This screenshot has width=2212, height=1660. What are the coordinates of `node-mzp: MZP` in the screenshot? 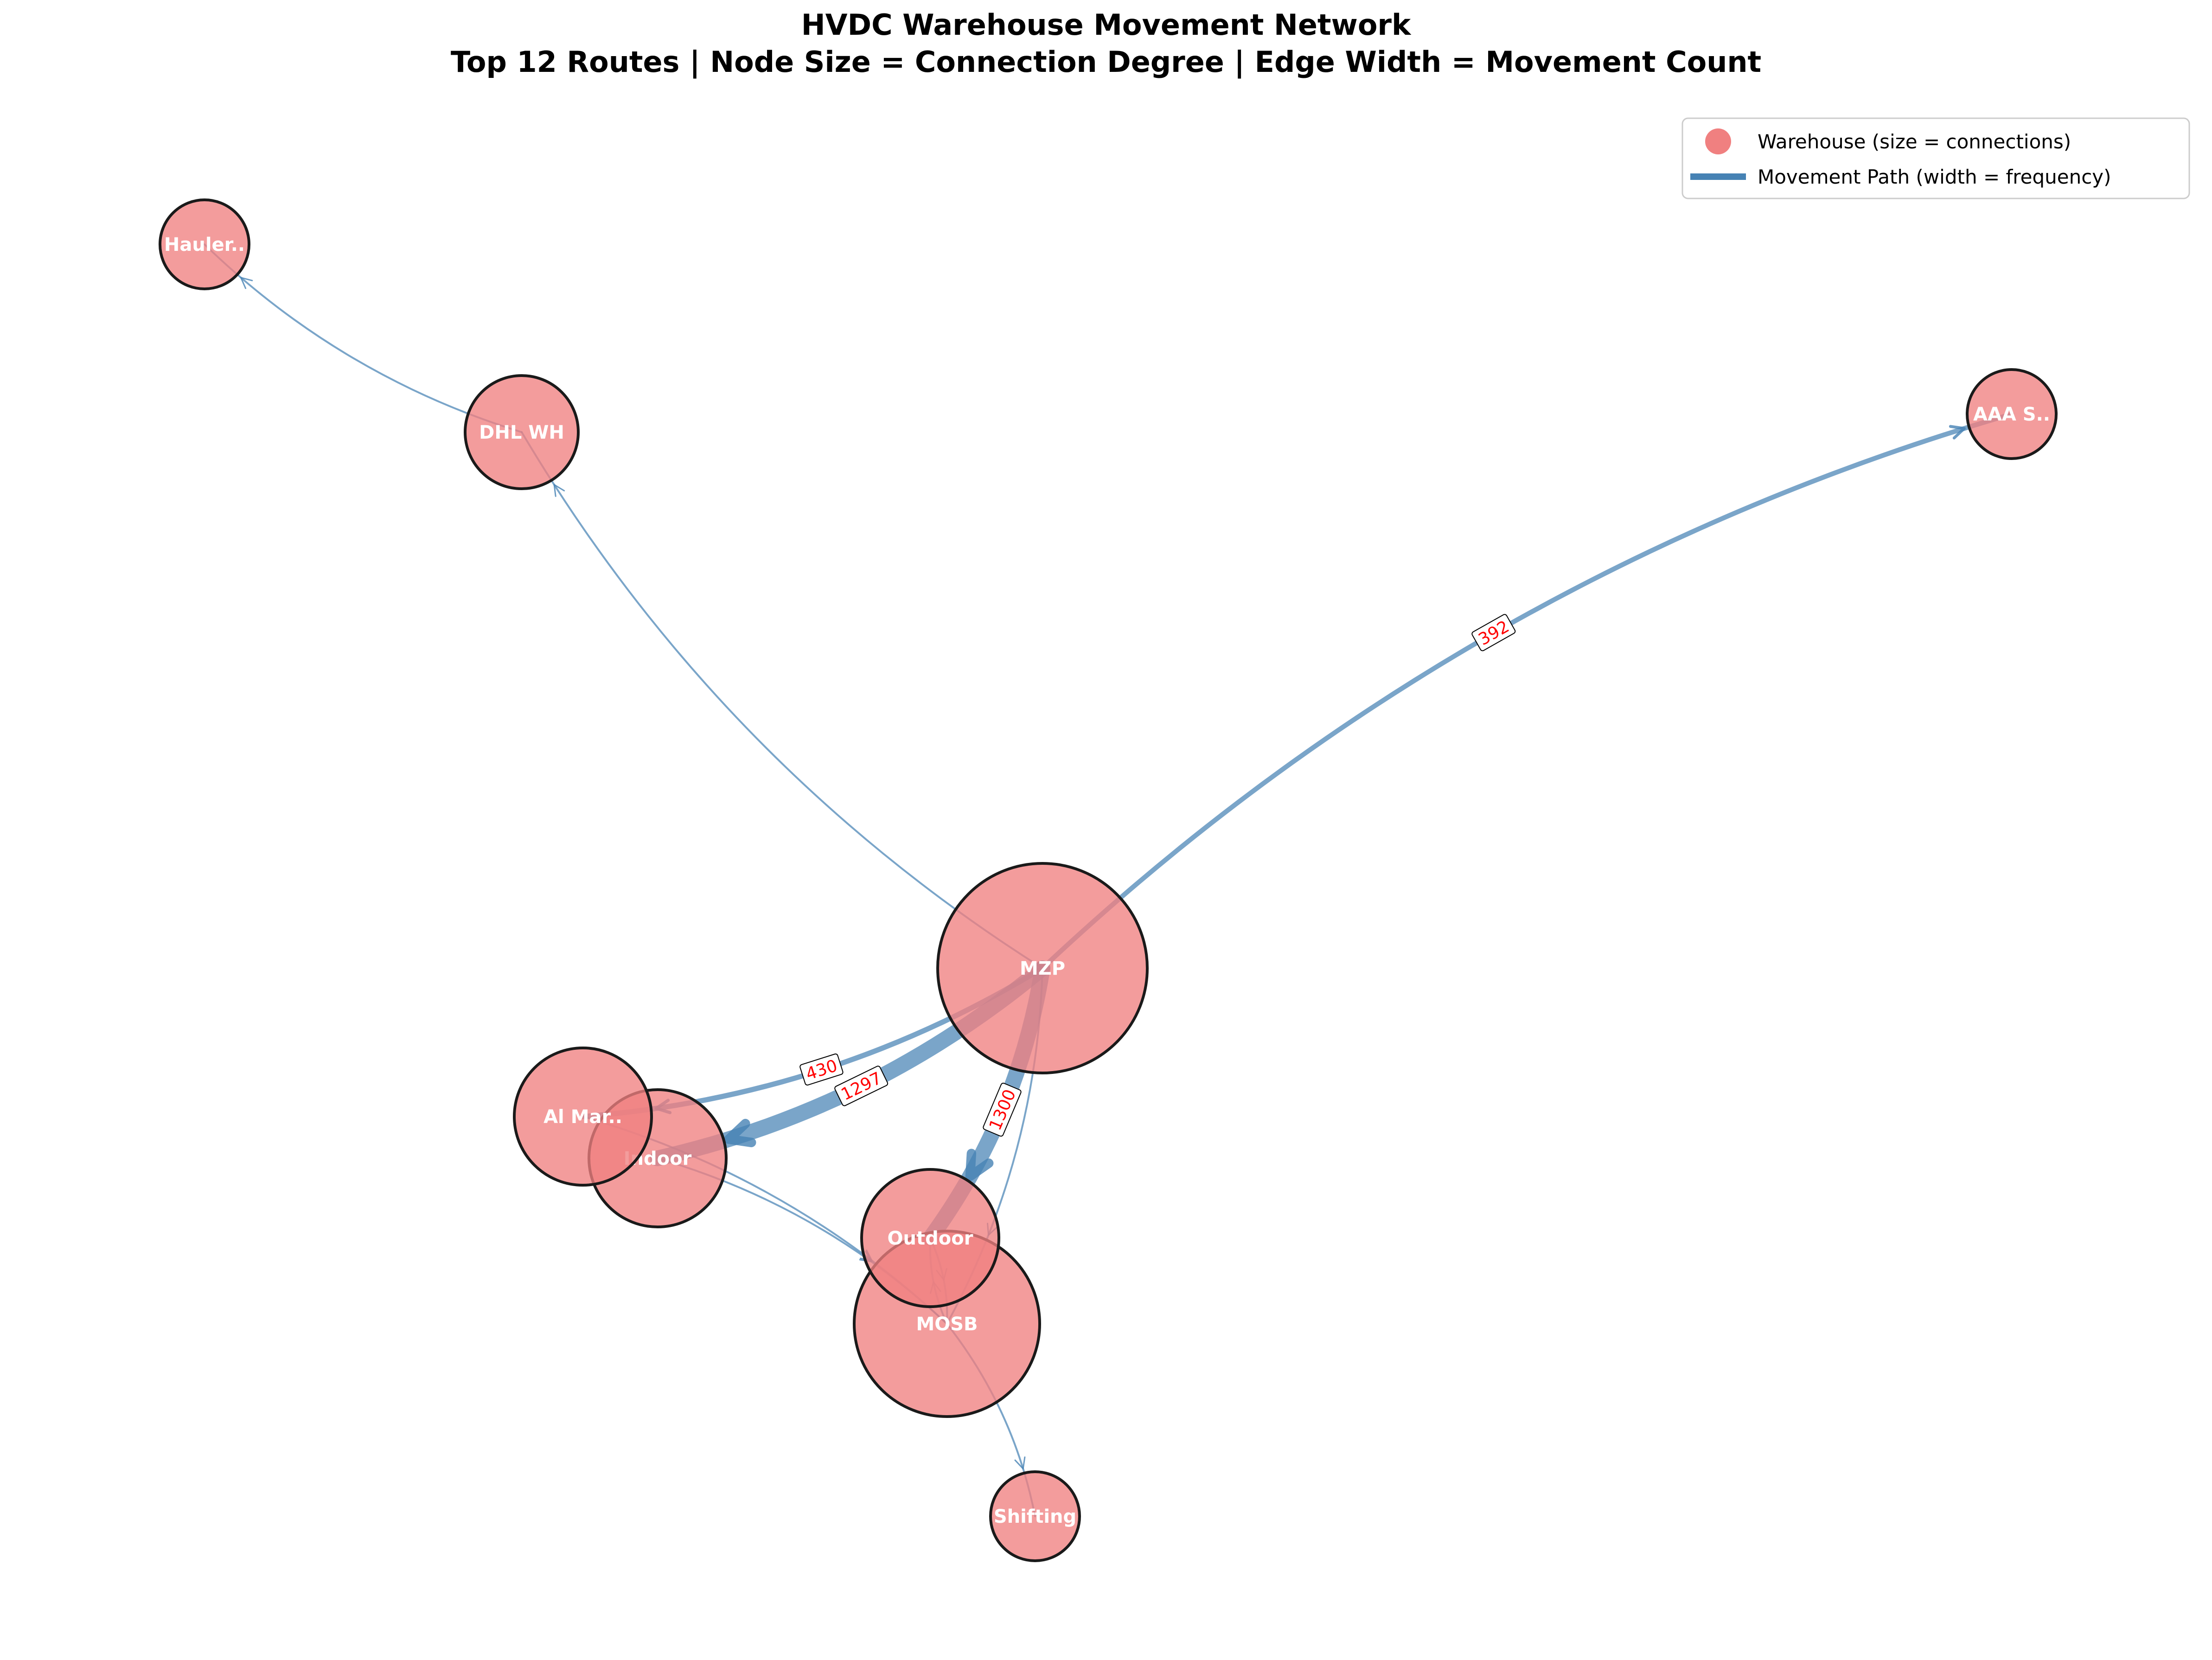 It's located at (1043, 968).